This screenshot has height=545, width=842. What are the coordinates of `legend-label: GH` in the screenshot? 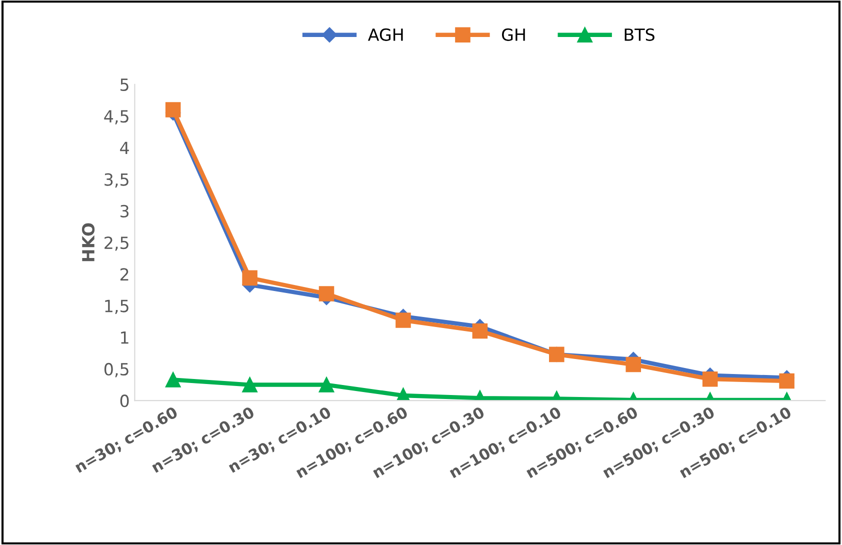 It's located at (513, 34).